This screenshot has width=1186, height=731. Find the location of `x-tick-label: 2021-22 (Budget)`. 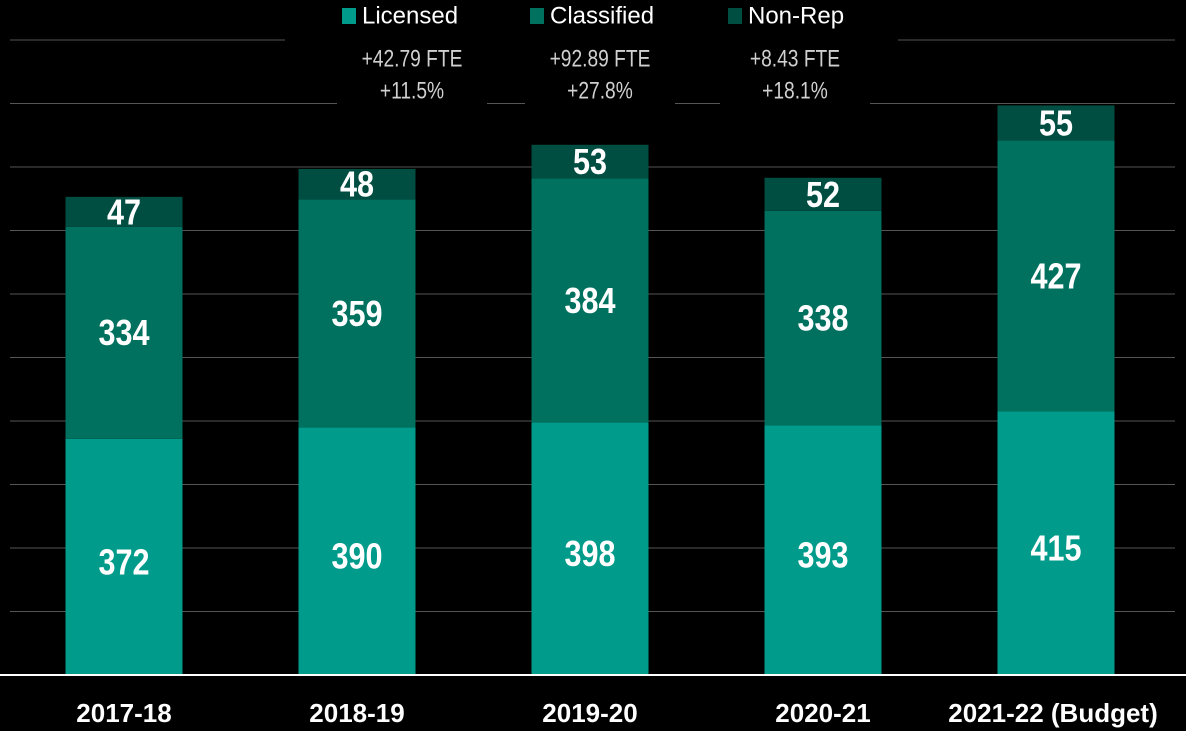

x-tick-label: 2021-22 (Budget) is located at coordinates (1053, 713).